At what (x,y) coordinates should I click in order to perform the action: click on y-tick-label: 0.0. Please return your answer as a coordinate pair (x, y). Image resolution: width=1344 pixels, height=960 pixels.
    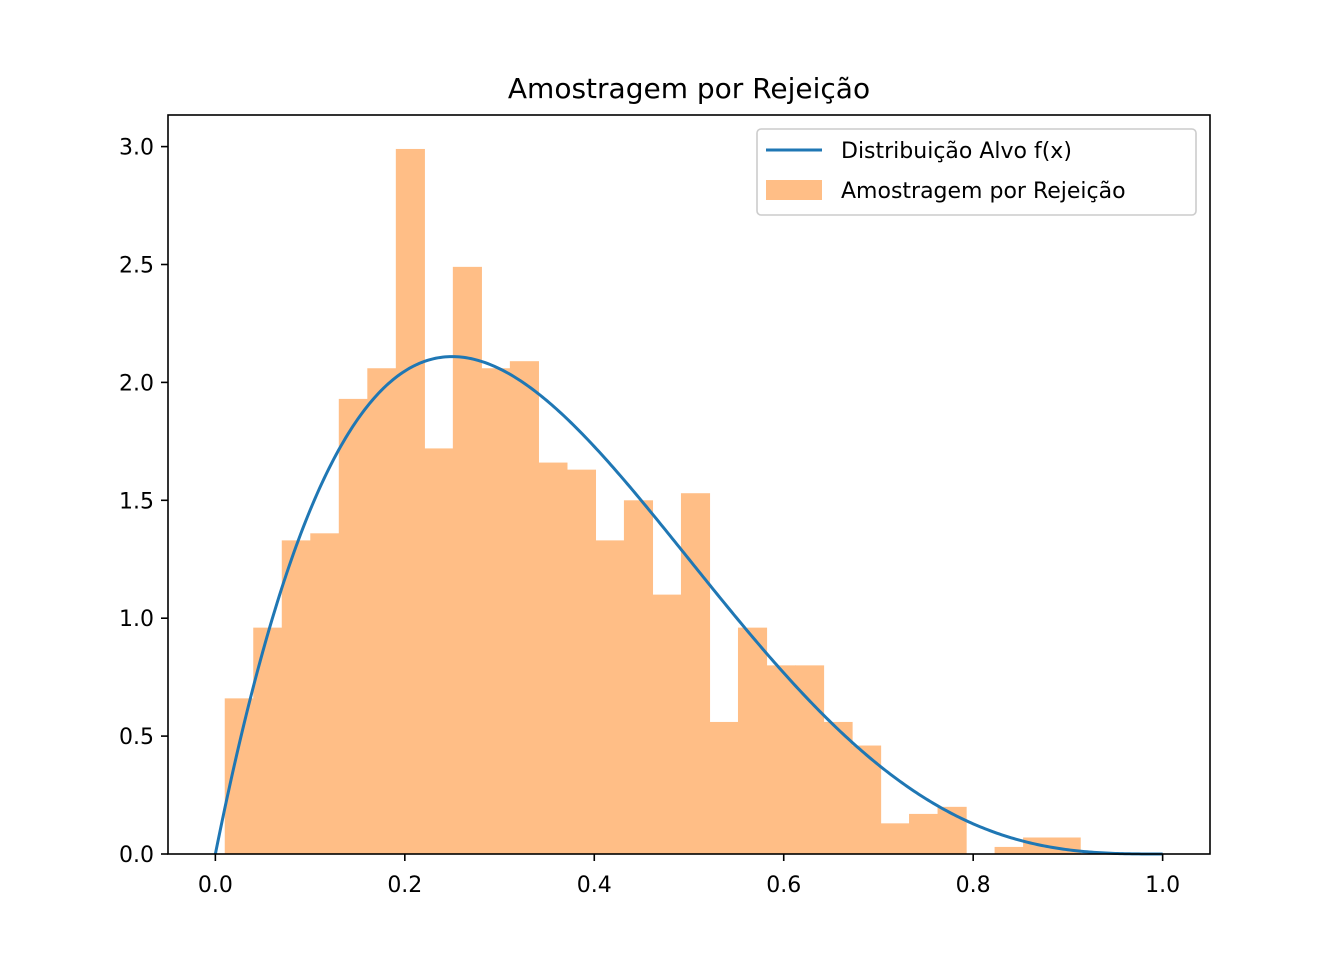
    Looking at the image, I should click on (136, 855).